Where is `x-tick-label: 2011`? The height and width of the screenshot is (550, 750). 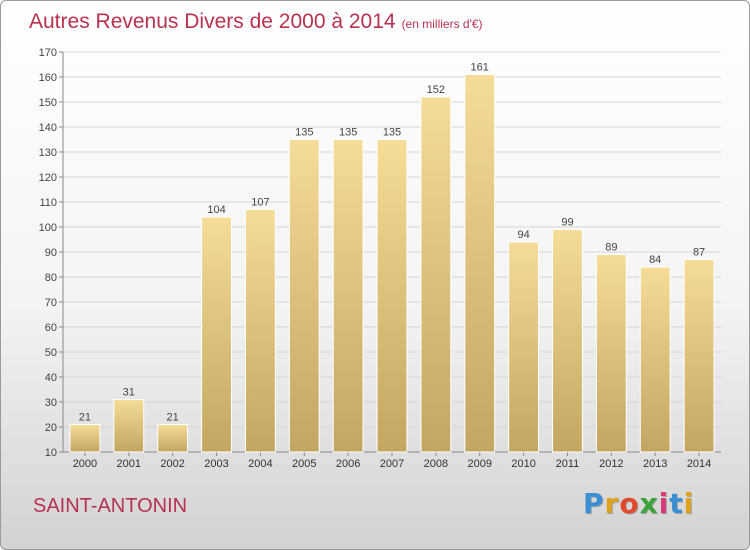 x-tick-label: 2011 is located at coordinates (568, 464).